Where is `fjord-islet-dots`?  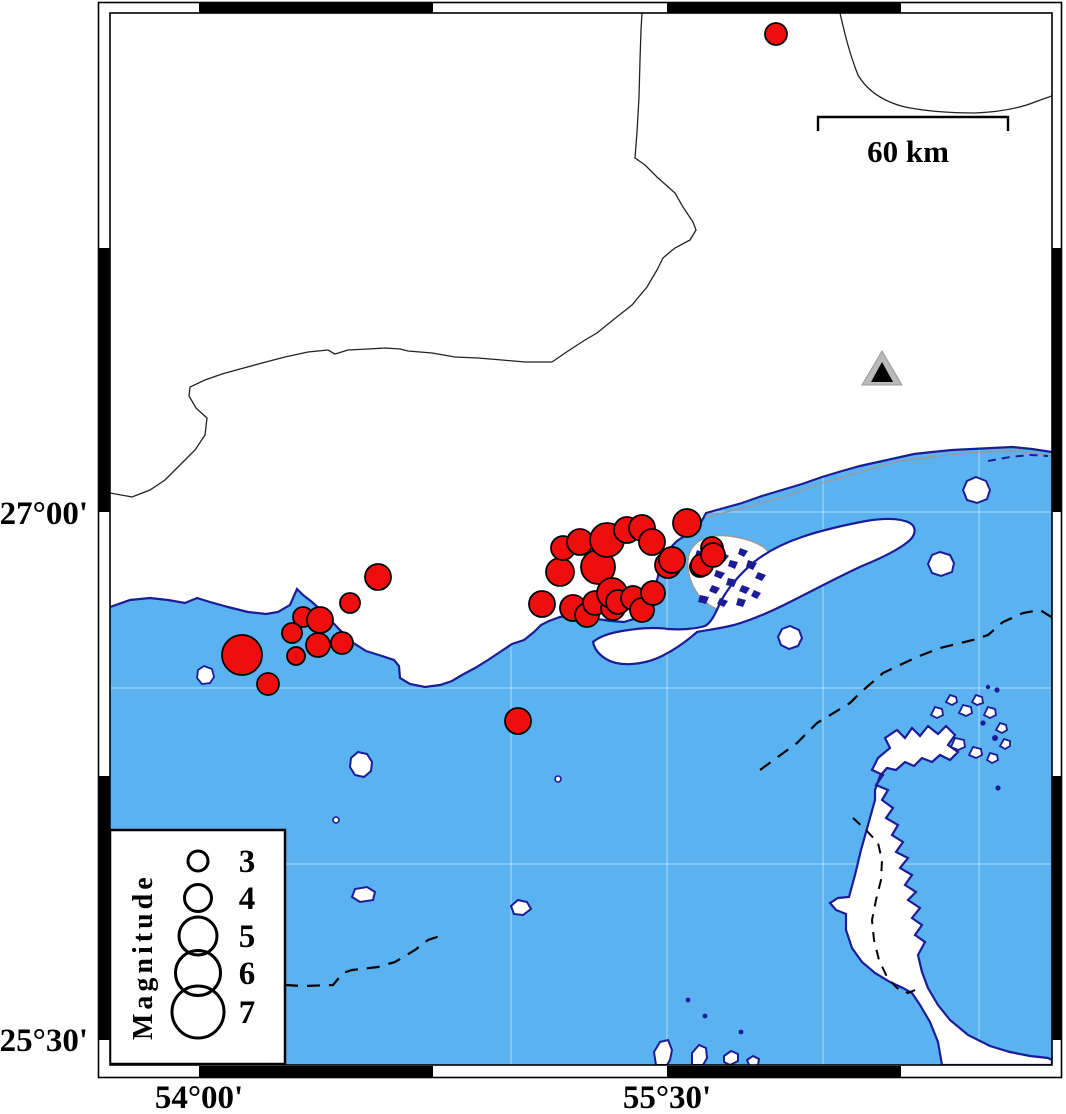
fjord-islet-dots is located at coordinates (990, 737).